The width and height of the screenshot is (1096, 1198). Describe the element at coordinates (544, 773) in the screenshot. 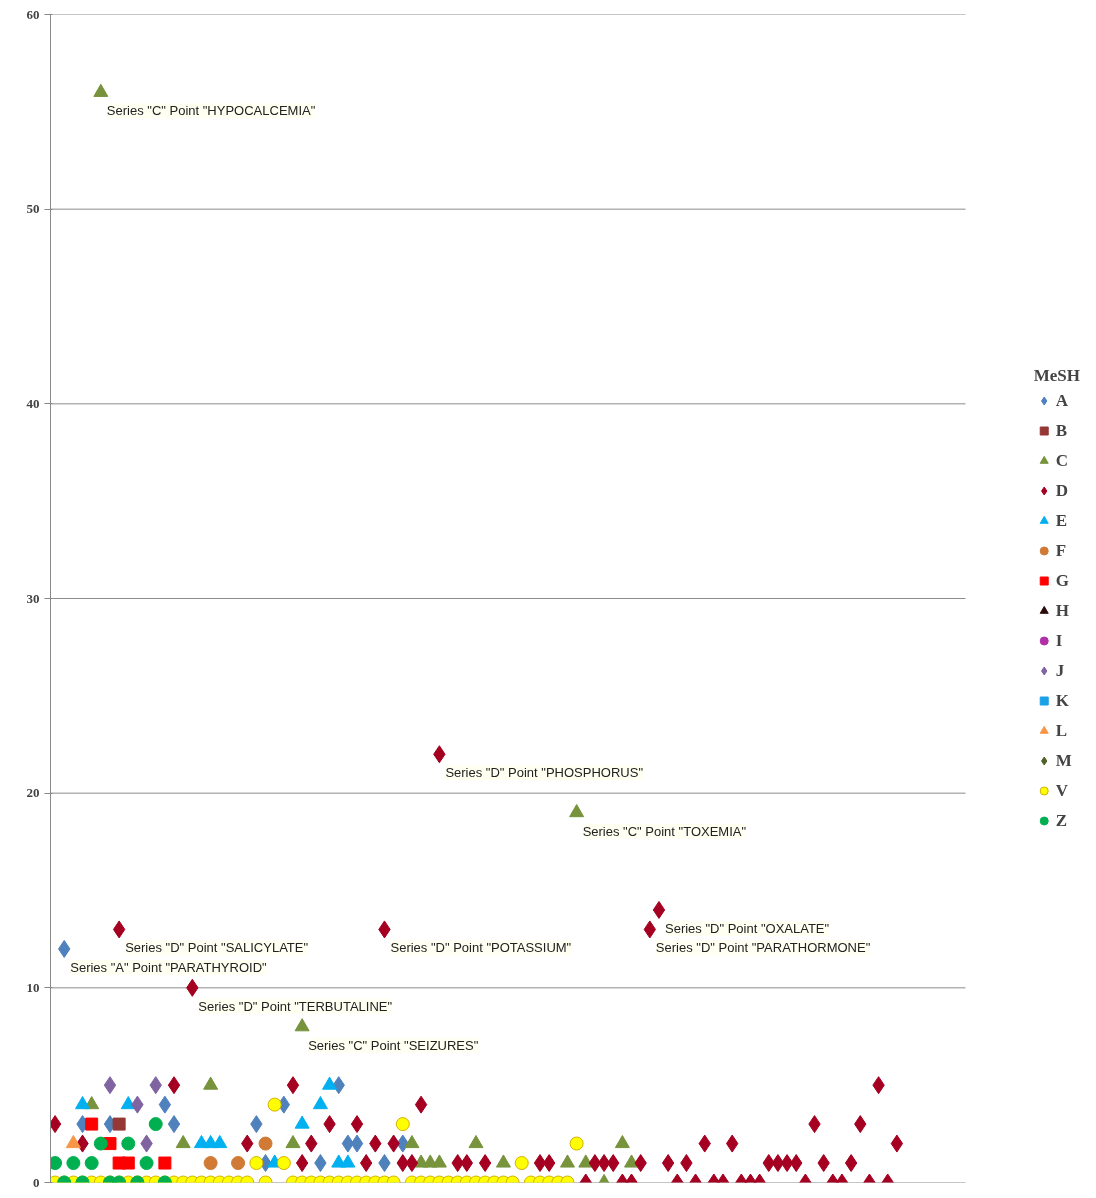

I see `annotation: Series "D" Point "PHOSPHORUS"` at that location.